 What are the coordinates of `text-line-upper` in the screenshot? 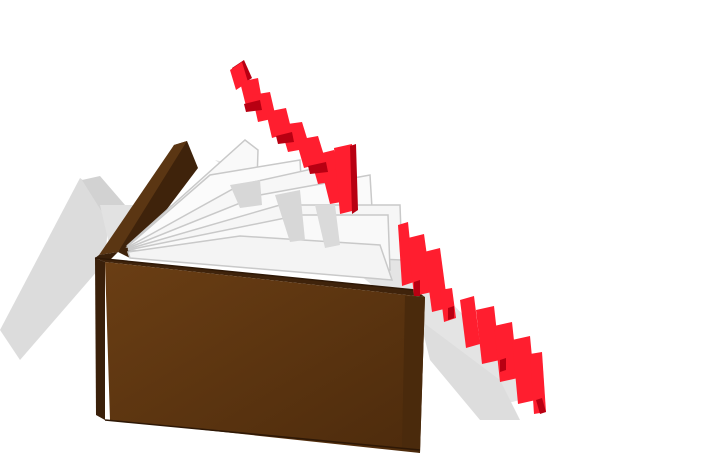 It's located at (294, 137).